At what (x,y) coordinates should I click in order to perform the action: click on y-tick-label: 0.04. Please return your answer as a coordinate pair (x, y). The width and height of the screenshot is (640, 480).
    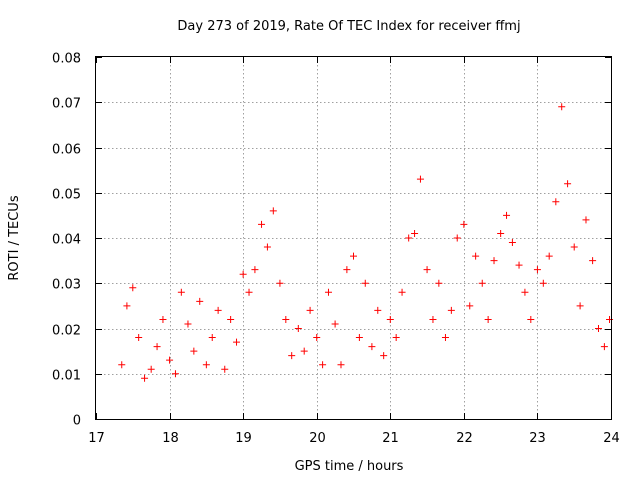
    Looking at the image, I should click on (66, 240).